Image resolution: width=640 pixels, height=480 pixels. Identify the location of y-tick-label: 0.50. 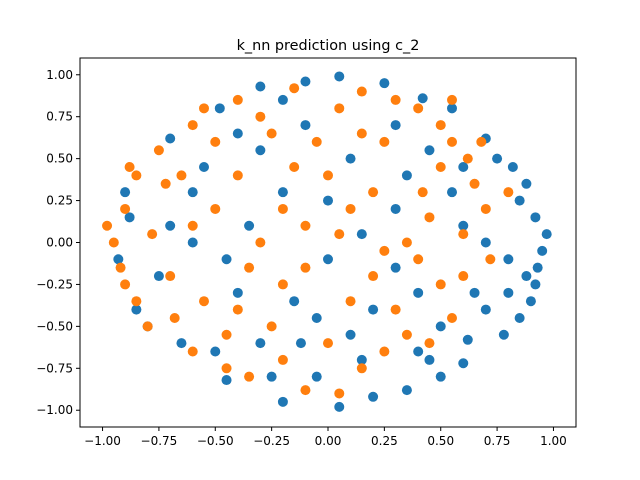
(59, 159).